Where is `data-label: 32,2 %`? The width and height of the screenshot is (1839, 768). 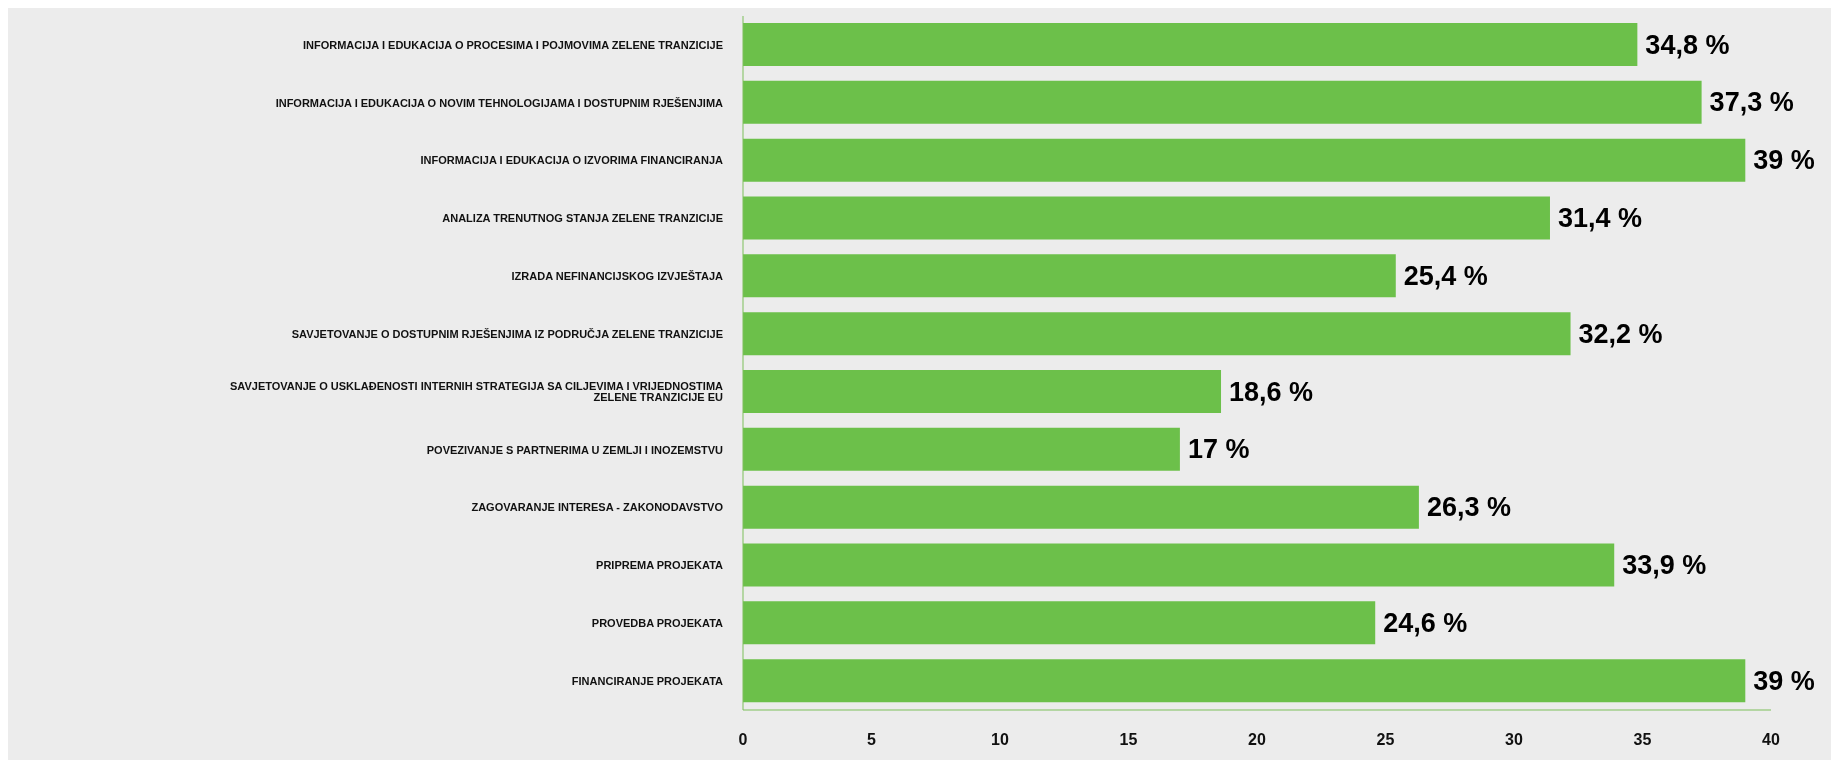 data-label: 32,2 % is located at coordinates (1620, 333).